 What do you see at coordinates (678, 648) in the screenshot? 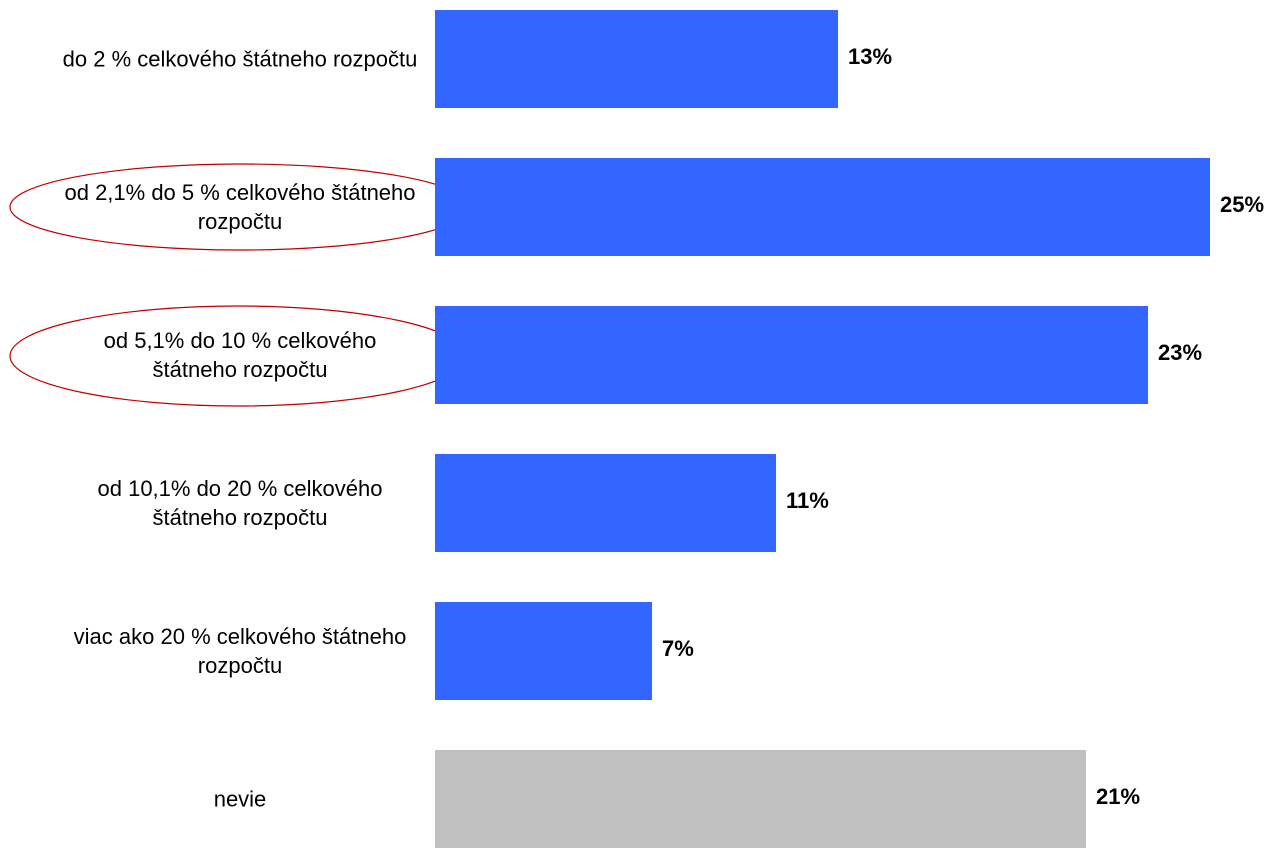
I see `value-label: 7%` at bounding box center [678, 648].